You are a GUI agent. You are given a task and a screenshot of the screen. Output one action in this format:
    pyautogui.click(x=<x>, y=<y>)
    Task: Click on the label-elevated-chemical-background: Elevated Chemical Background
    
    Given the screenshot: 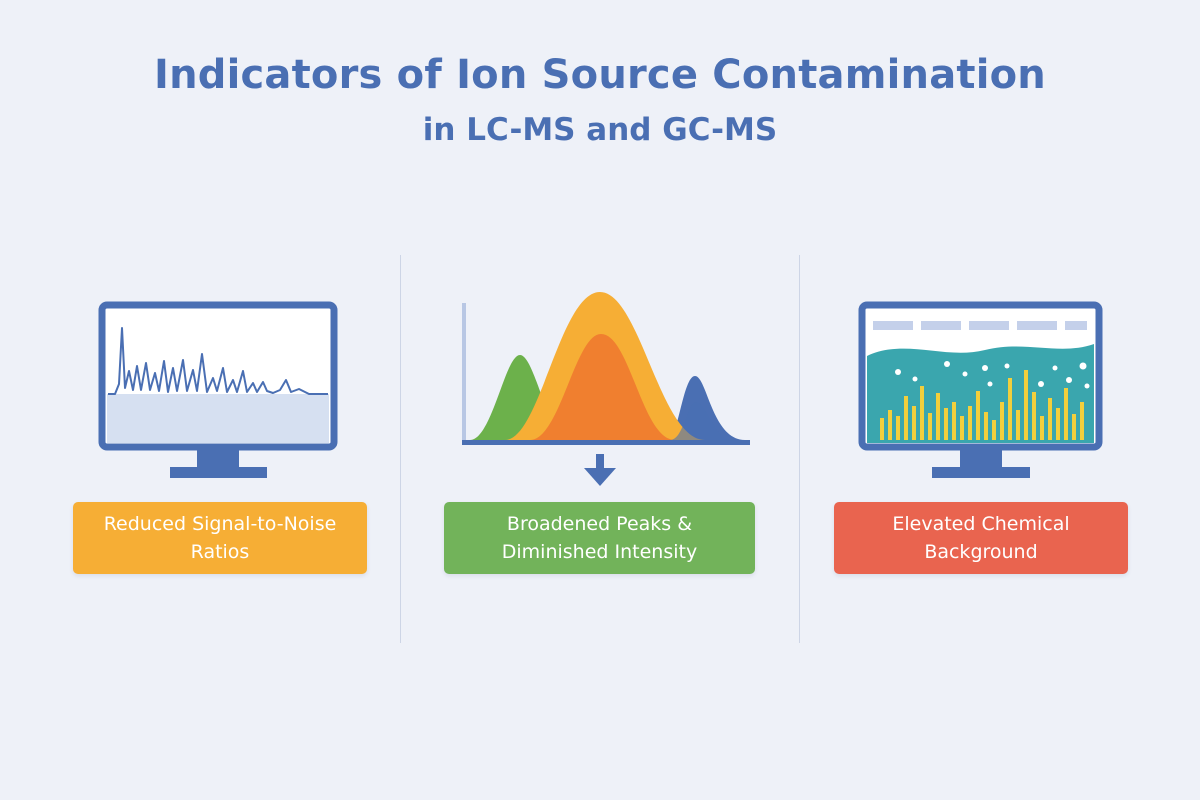 What is the action you would take?
    pyautogui.click(x=981, y=538)
    